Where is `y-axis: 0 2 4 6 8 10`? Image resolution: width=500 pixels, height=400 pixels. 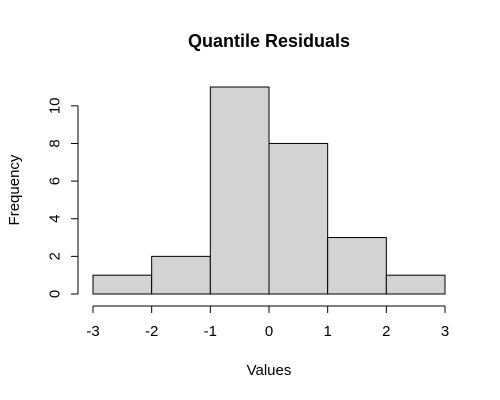
y-axis: 0 2 4 6 8 10 is located at coordinates (63, 197).